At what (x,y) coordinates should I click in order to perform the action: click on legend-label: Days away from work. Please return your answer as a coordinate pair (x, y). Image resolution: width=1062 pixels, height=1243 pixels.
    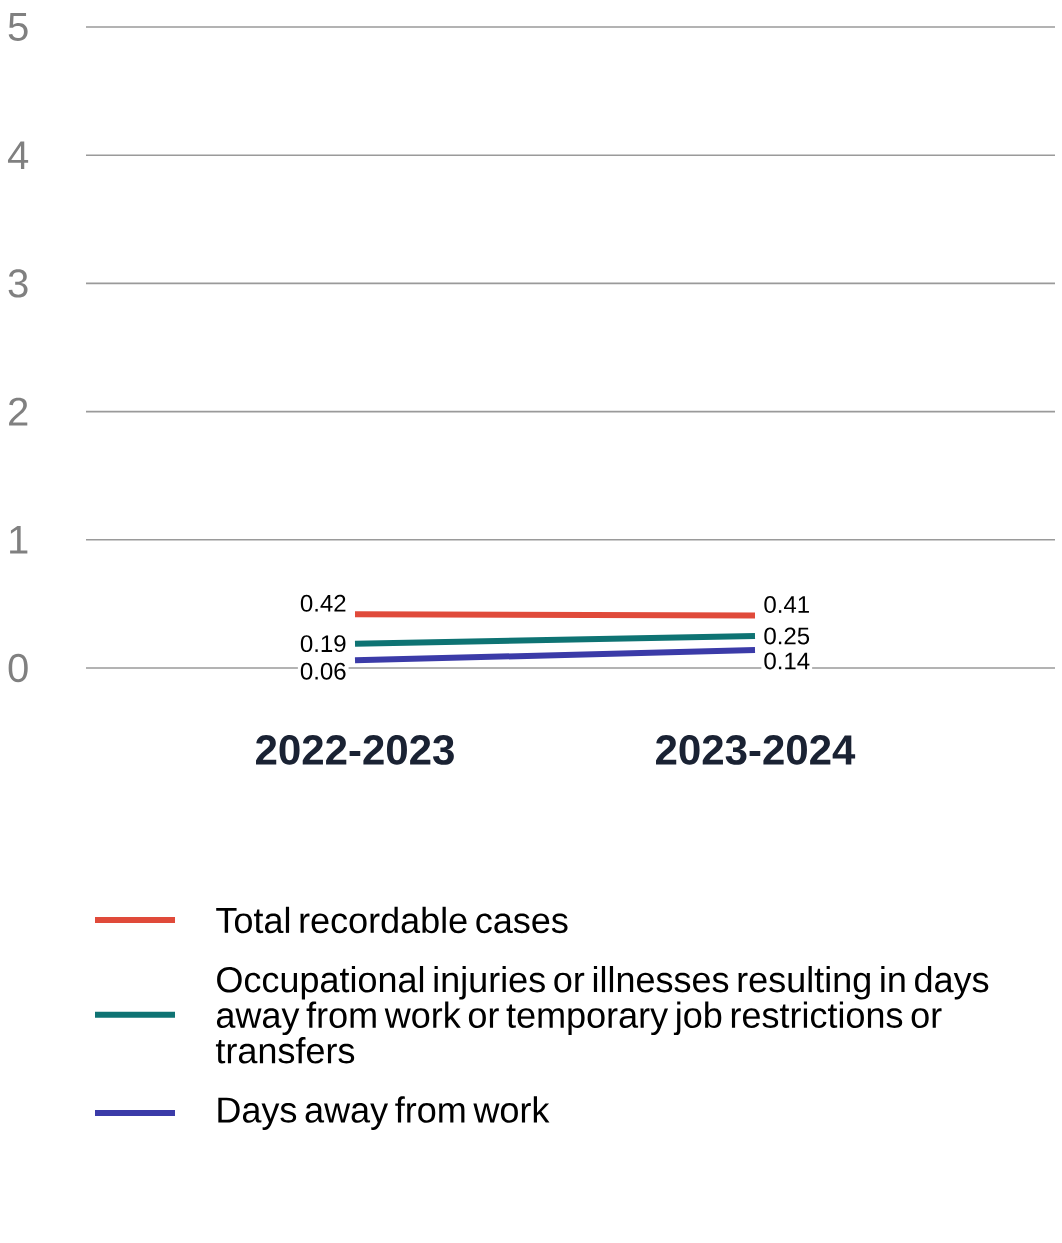
    Looking at the image, I should click on (384, 1113).